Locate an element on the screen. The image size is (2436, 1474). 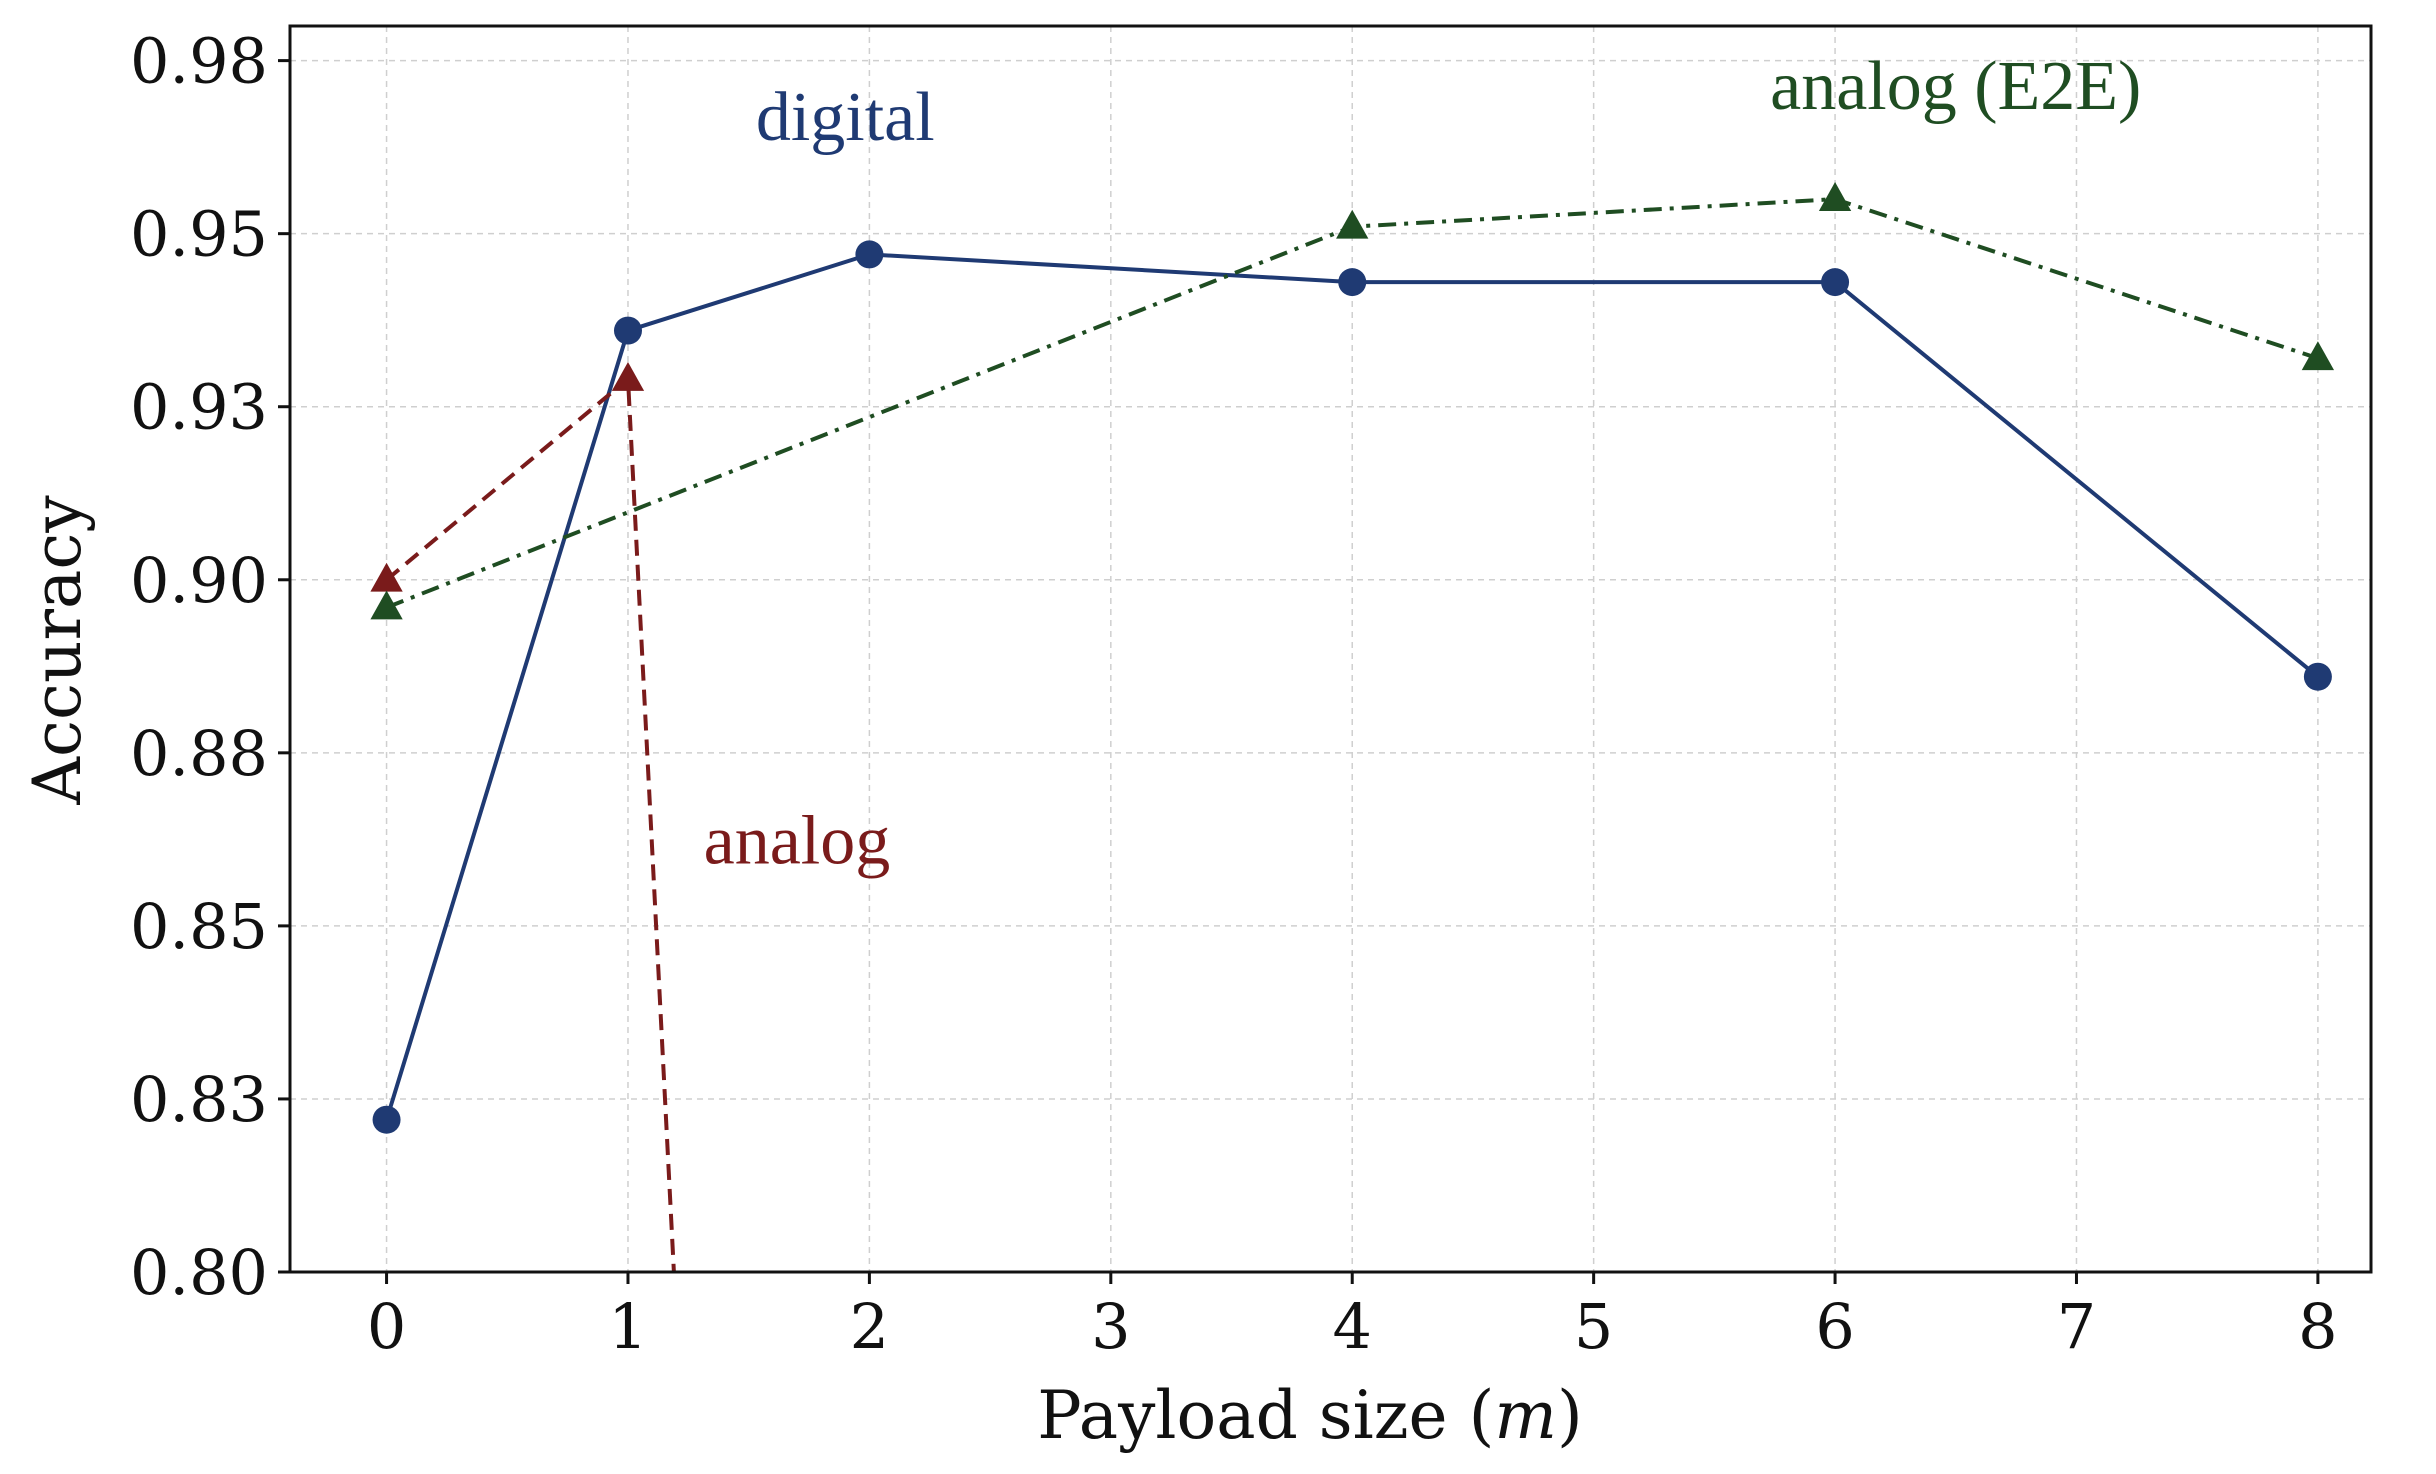
x-axis-label: Payload size (m) is located at coordinates (1309, 1415).